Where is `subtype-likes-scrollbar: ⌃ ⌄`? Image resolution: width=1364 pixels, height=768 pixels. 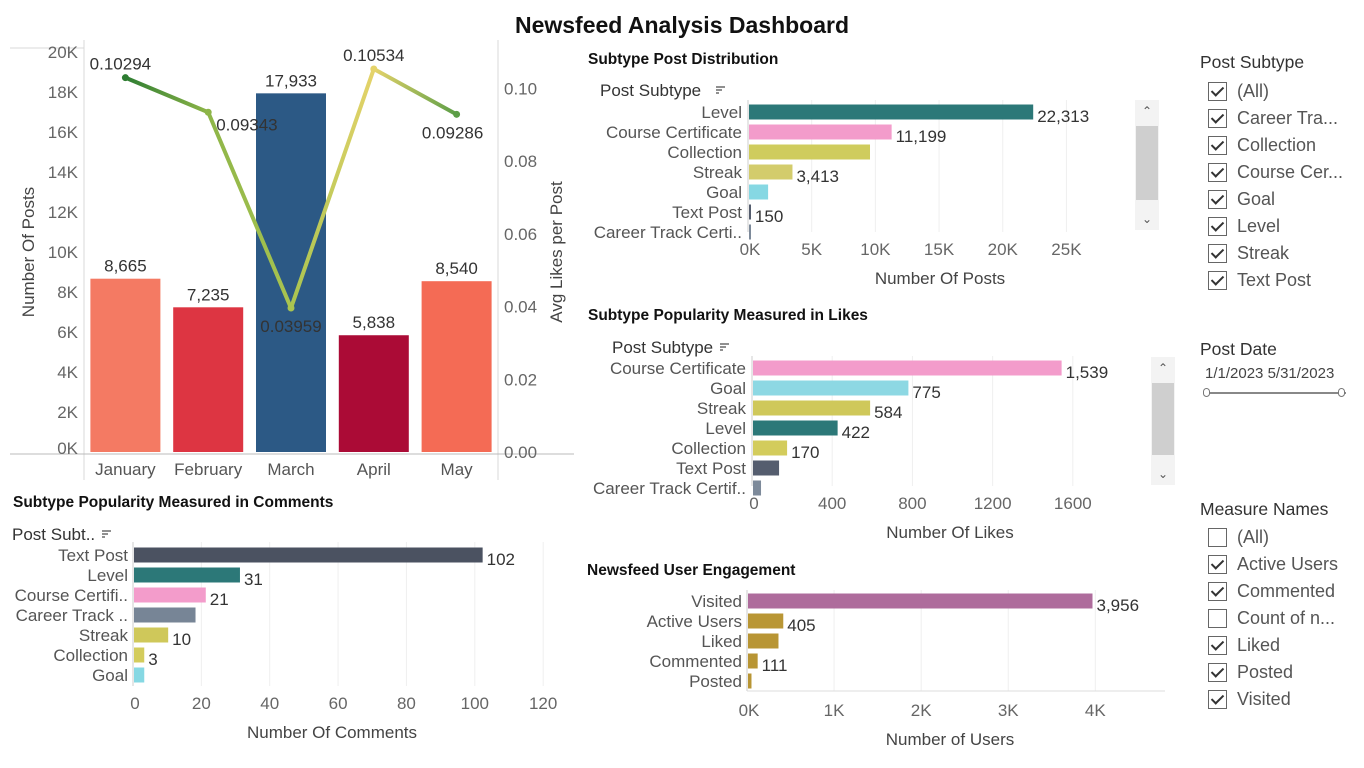
subtype-likes-scrollbar: ⌃ ⌄ is located at coordinates (1163, 421).